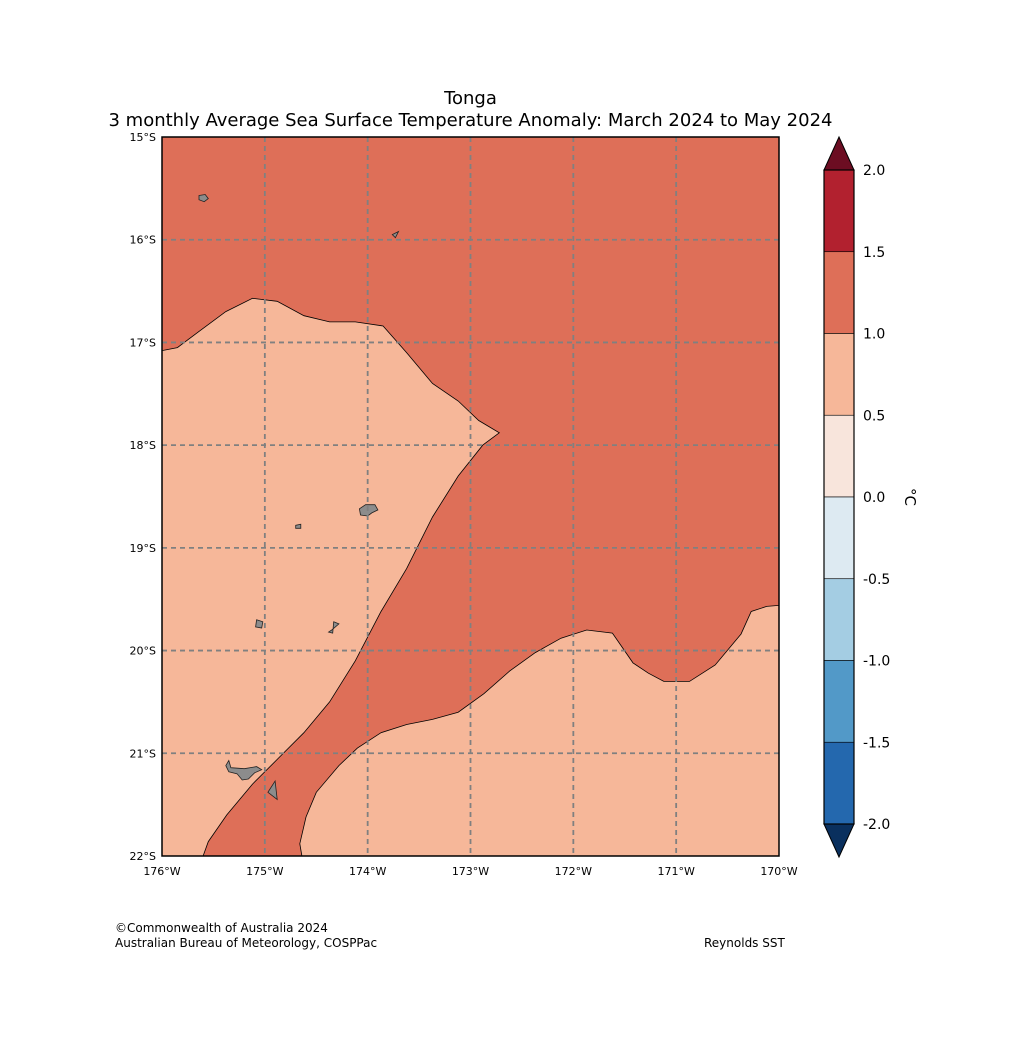 The height and width of the screenshot is (1052, 1009). I want to click on island-c, so click(368, 510).